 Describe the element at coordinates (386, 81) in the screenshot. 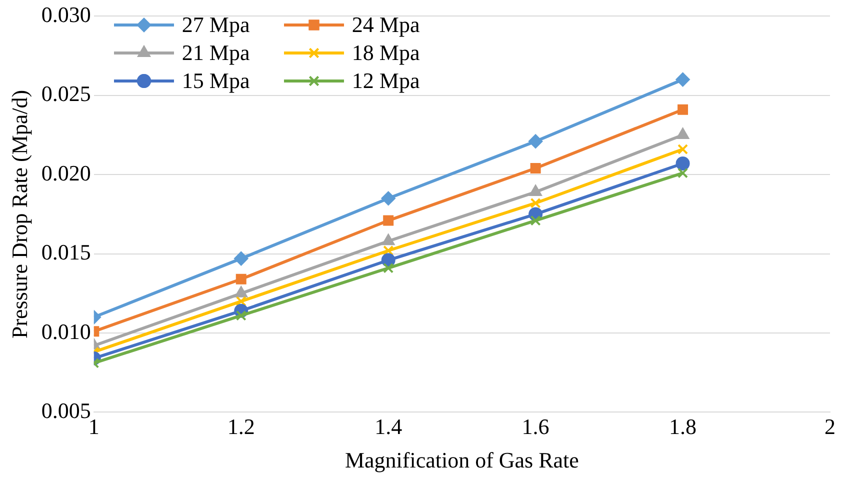

I see `legend-label: 12 Mpa` at that location.